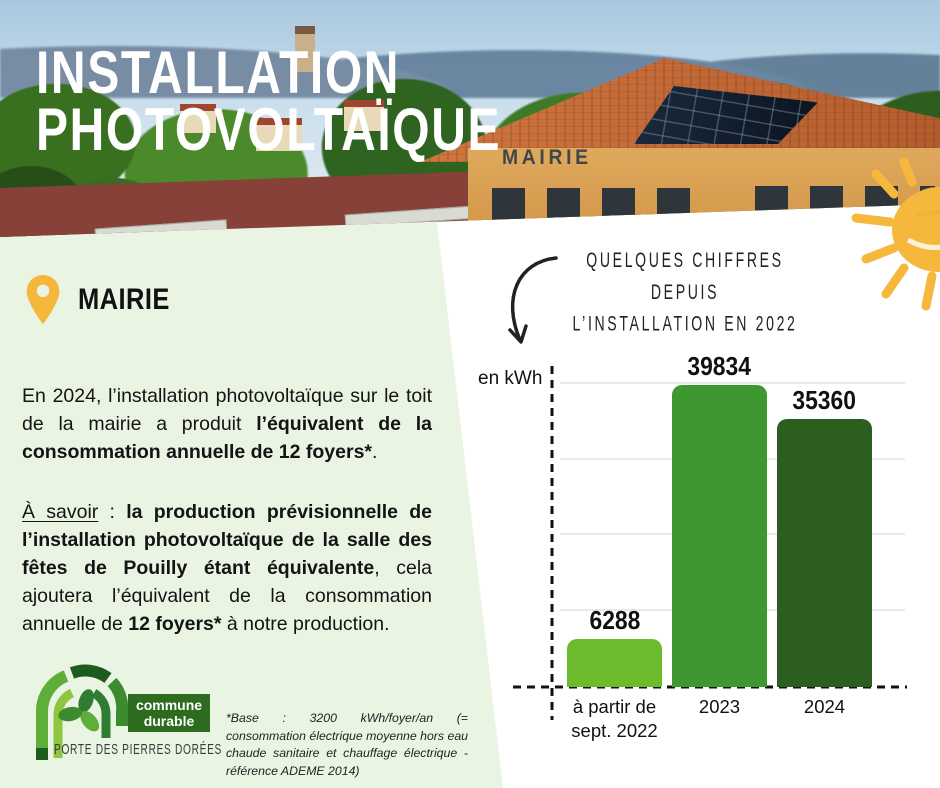  I want to click on chart-heading-line1: QUELQUES CHIFFRES DEPUIS, so click(685, 277).